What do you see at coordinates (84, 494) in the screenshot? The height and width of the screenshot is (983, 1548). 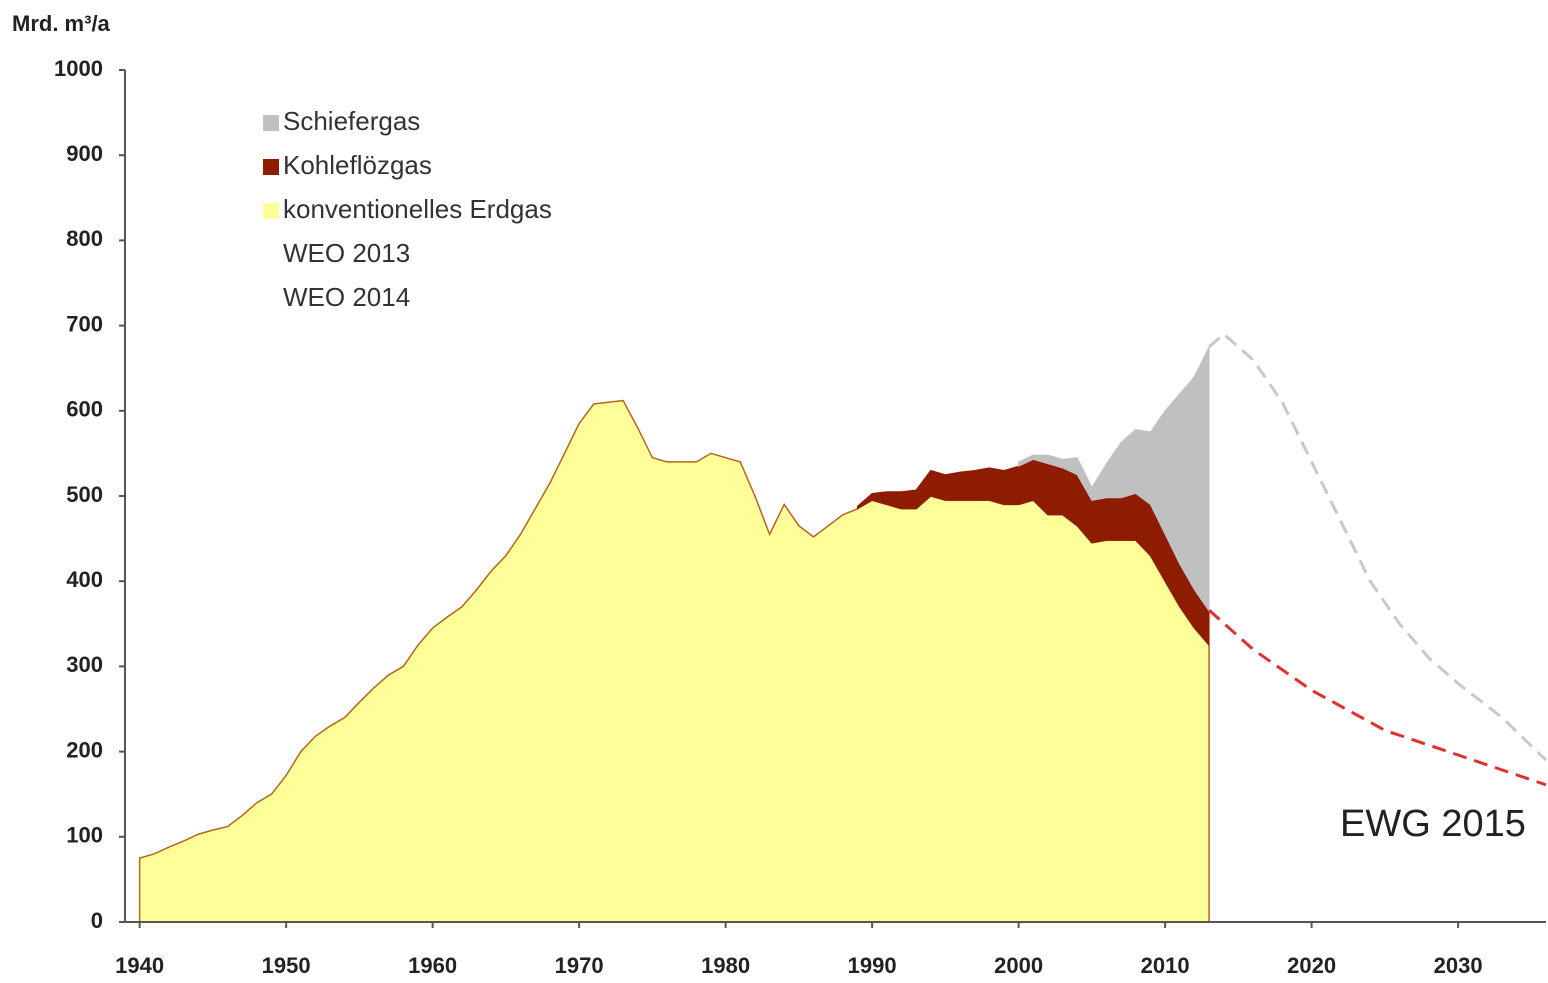 I see `y-tick-label: 500` at bounding box center [84, 494].